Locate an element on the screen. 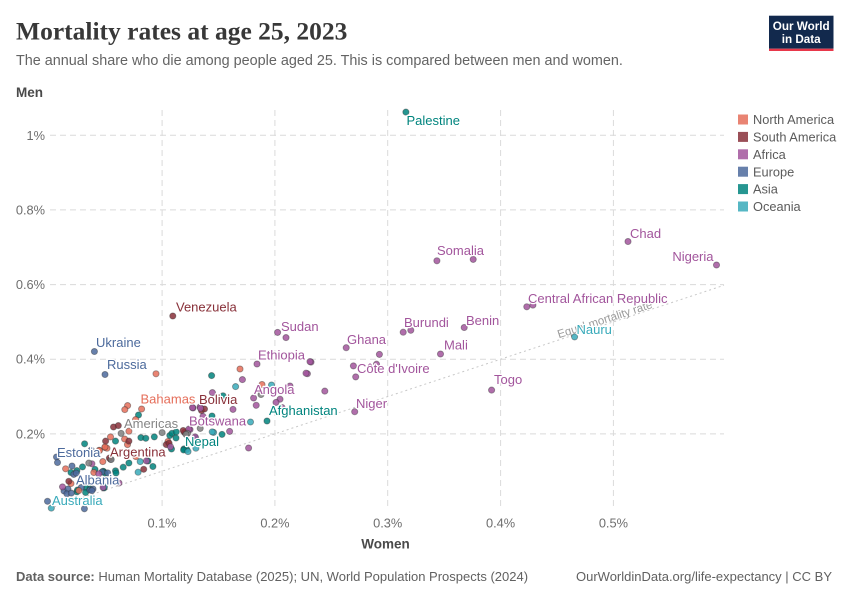 This screenshot has height=605, width=850. svg-text: 0.8% is located at coordinates (30, 209).